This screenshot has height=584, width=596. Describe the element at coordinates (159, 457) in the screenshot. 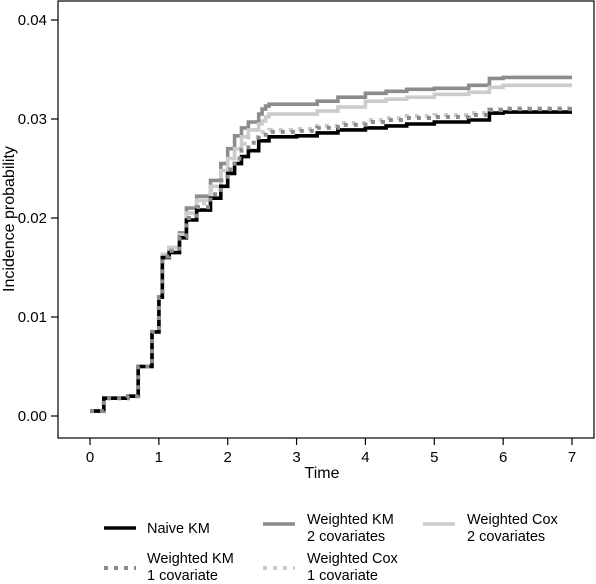

I see `x-tick-label: 1` at that location.